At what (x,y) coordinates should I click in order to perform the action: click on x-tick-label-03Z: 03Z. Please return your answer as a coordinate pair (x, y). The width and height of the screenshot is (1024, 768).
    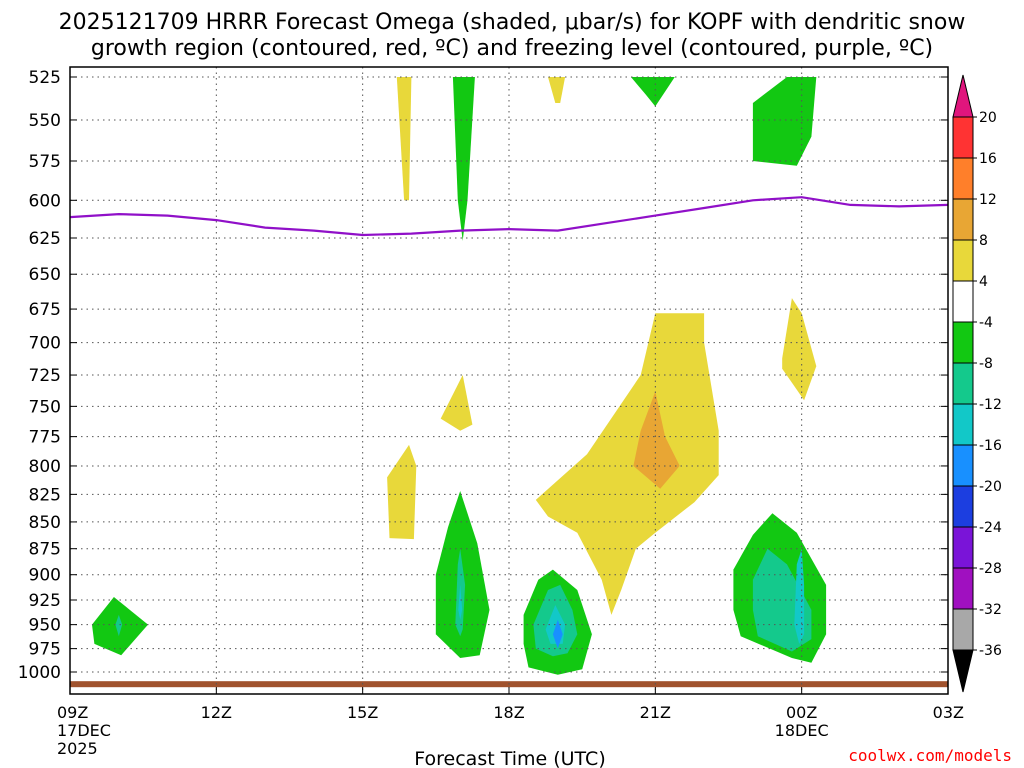
    Looking at the image, I should click on (948, 712).